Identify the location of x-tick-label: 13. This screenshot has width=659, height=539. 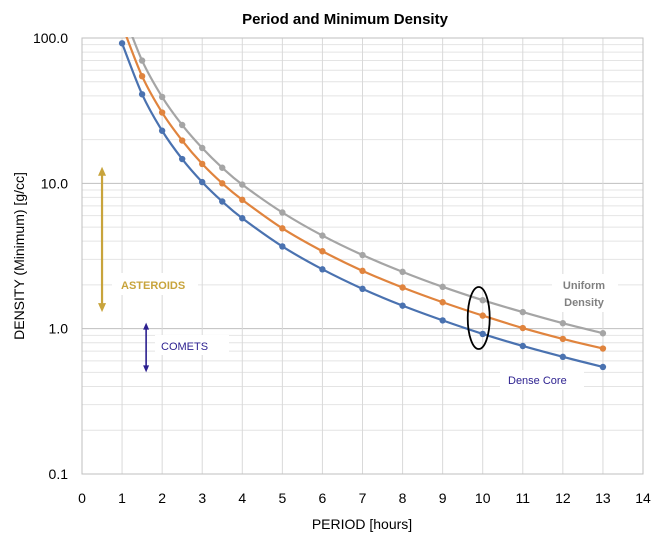
(603, 498).